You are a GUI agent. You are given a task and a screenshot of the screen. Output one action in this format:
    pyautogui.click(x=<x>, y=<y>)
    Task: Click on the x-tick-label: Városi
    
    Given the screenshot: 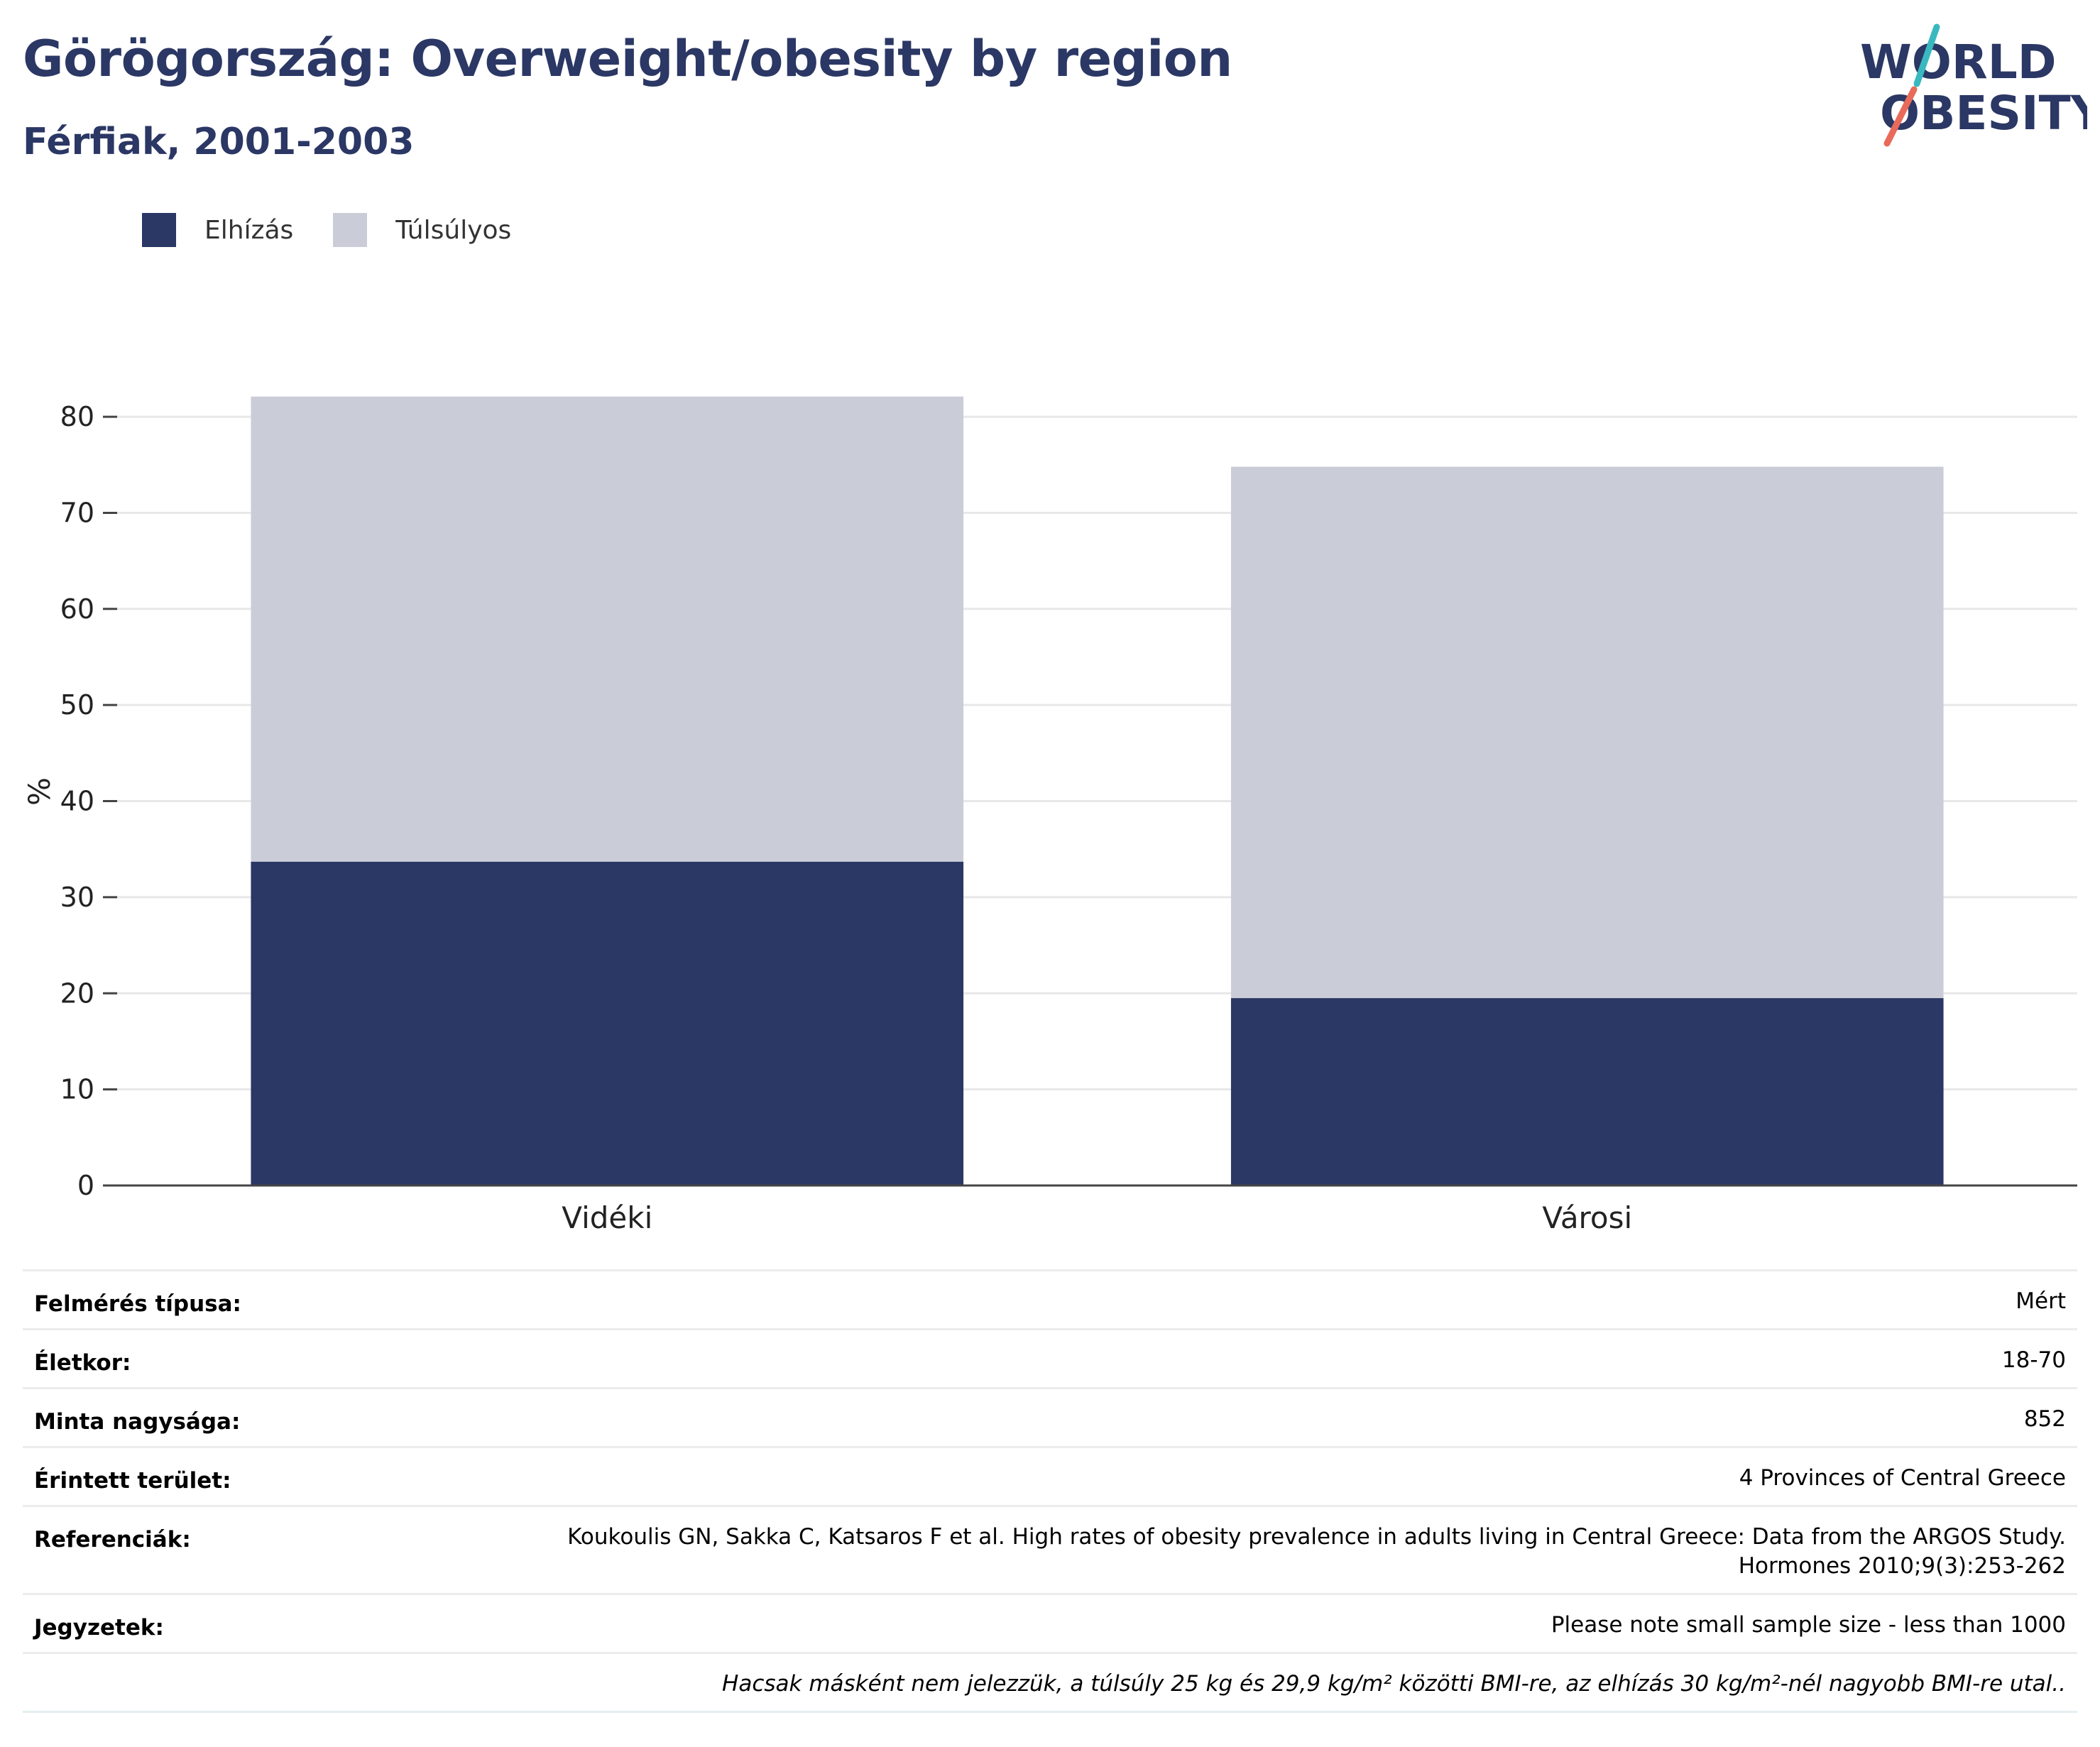 What is the action you would take?
    pyautogui.click(x=1587, y=1217)
    